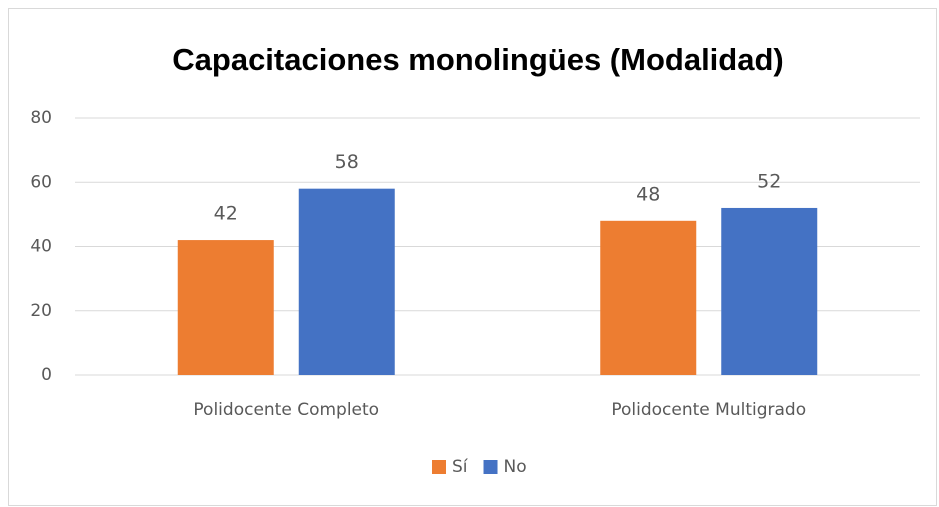 This screenshot has width=939, height=507. Describe the element at coordinates (477, 59) in the screenshot. I see `chart-title: Capacitaciones monolingües (Modalidad)` at that location.